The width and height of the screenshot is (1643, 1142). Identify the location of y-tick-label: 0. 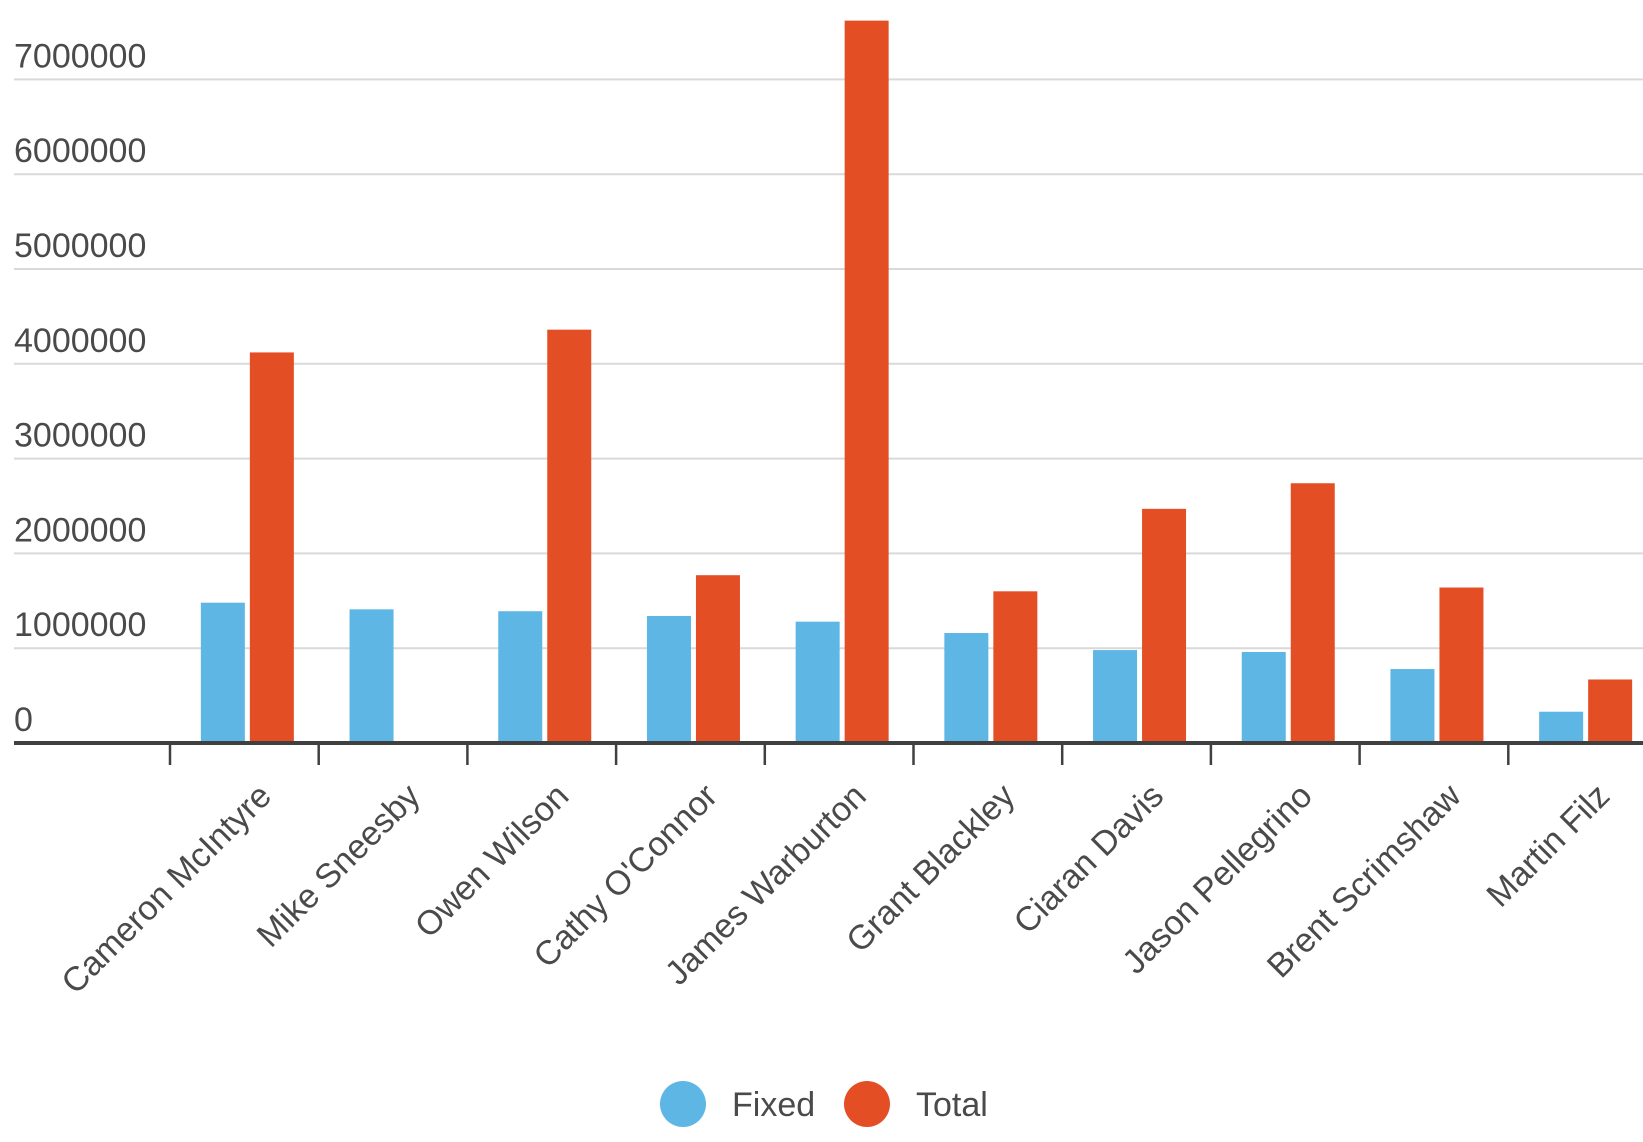
(23, 720).